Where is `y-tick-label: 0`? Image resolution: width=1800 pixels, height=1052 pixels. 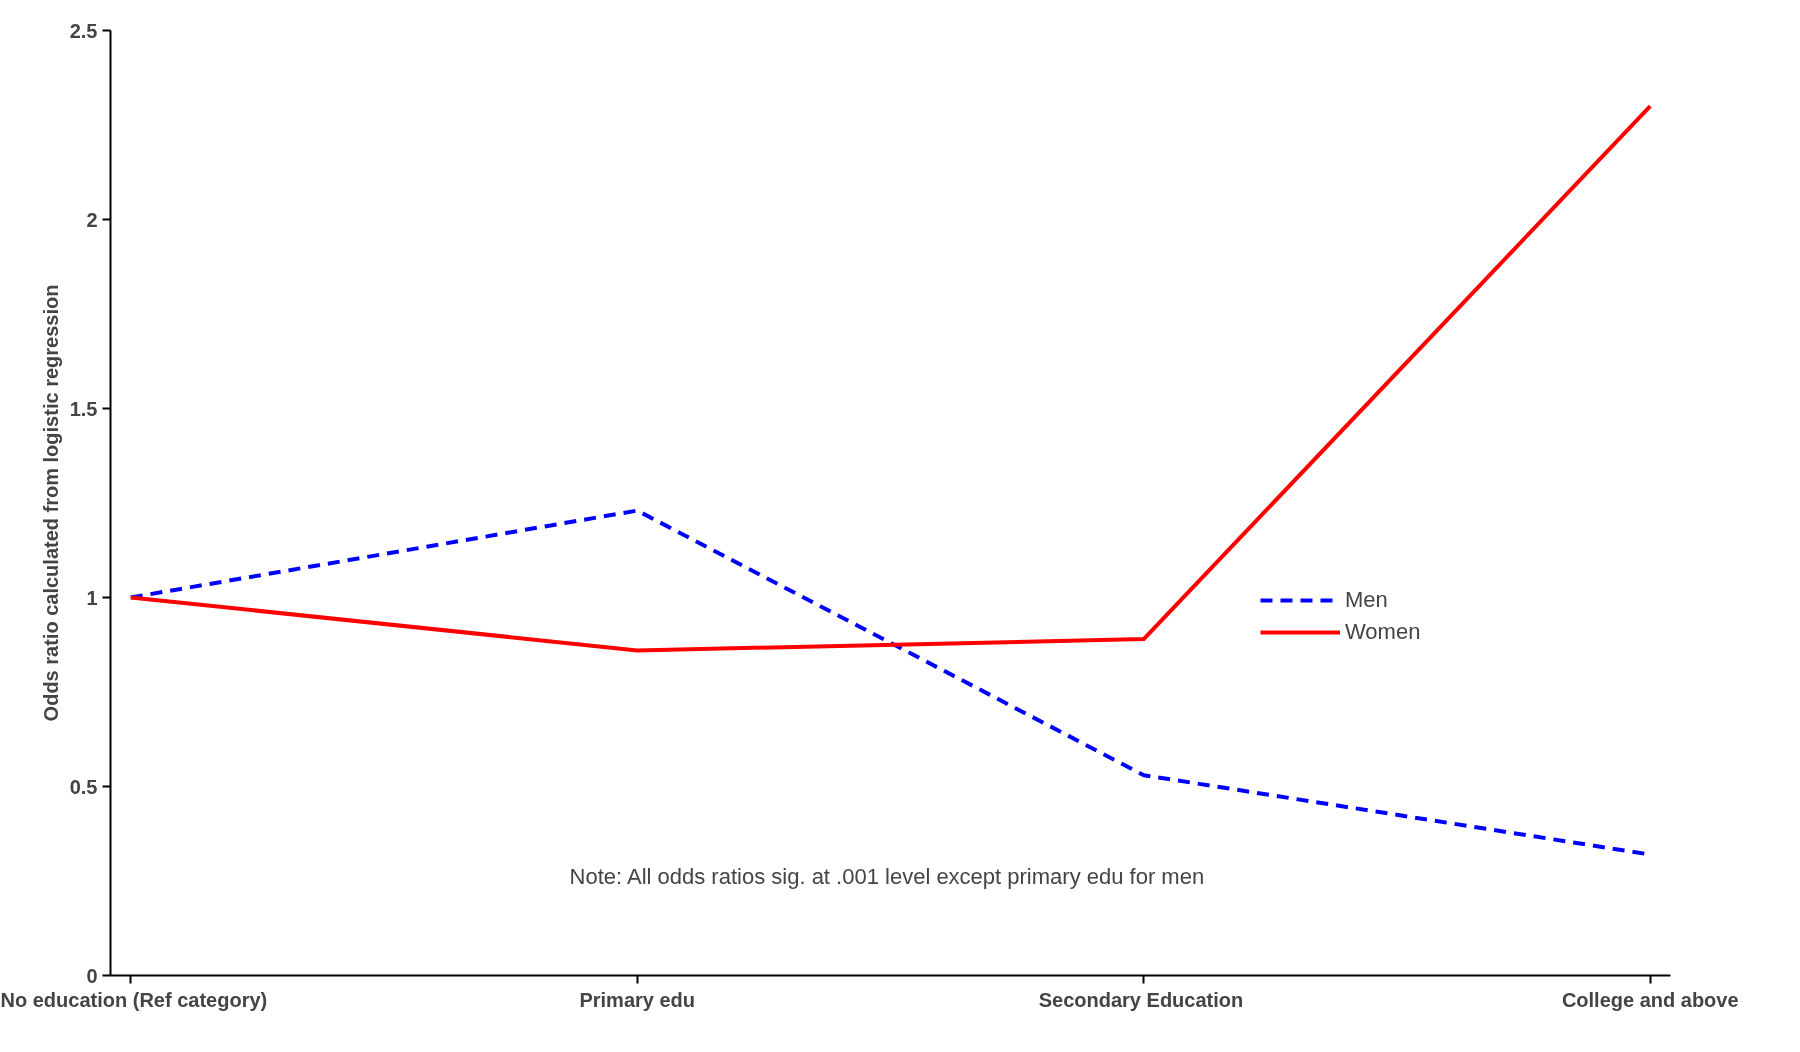 y-tick-label: 0 is located at coordinates (92, 975).